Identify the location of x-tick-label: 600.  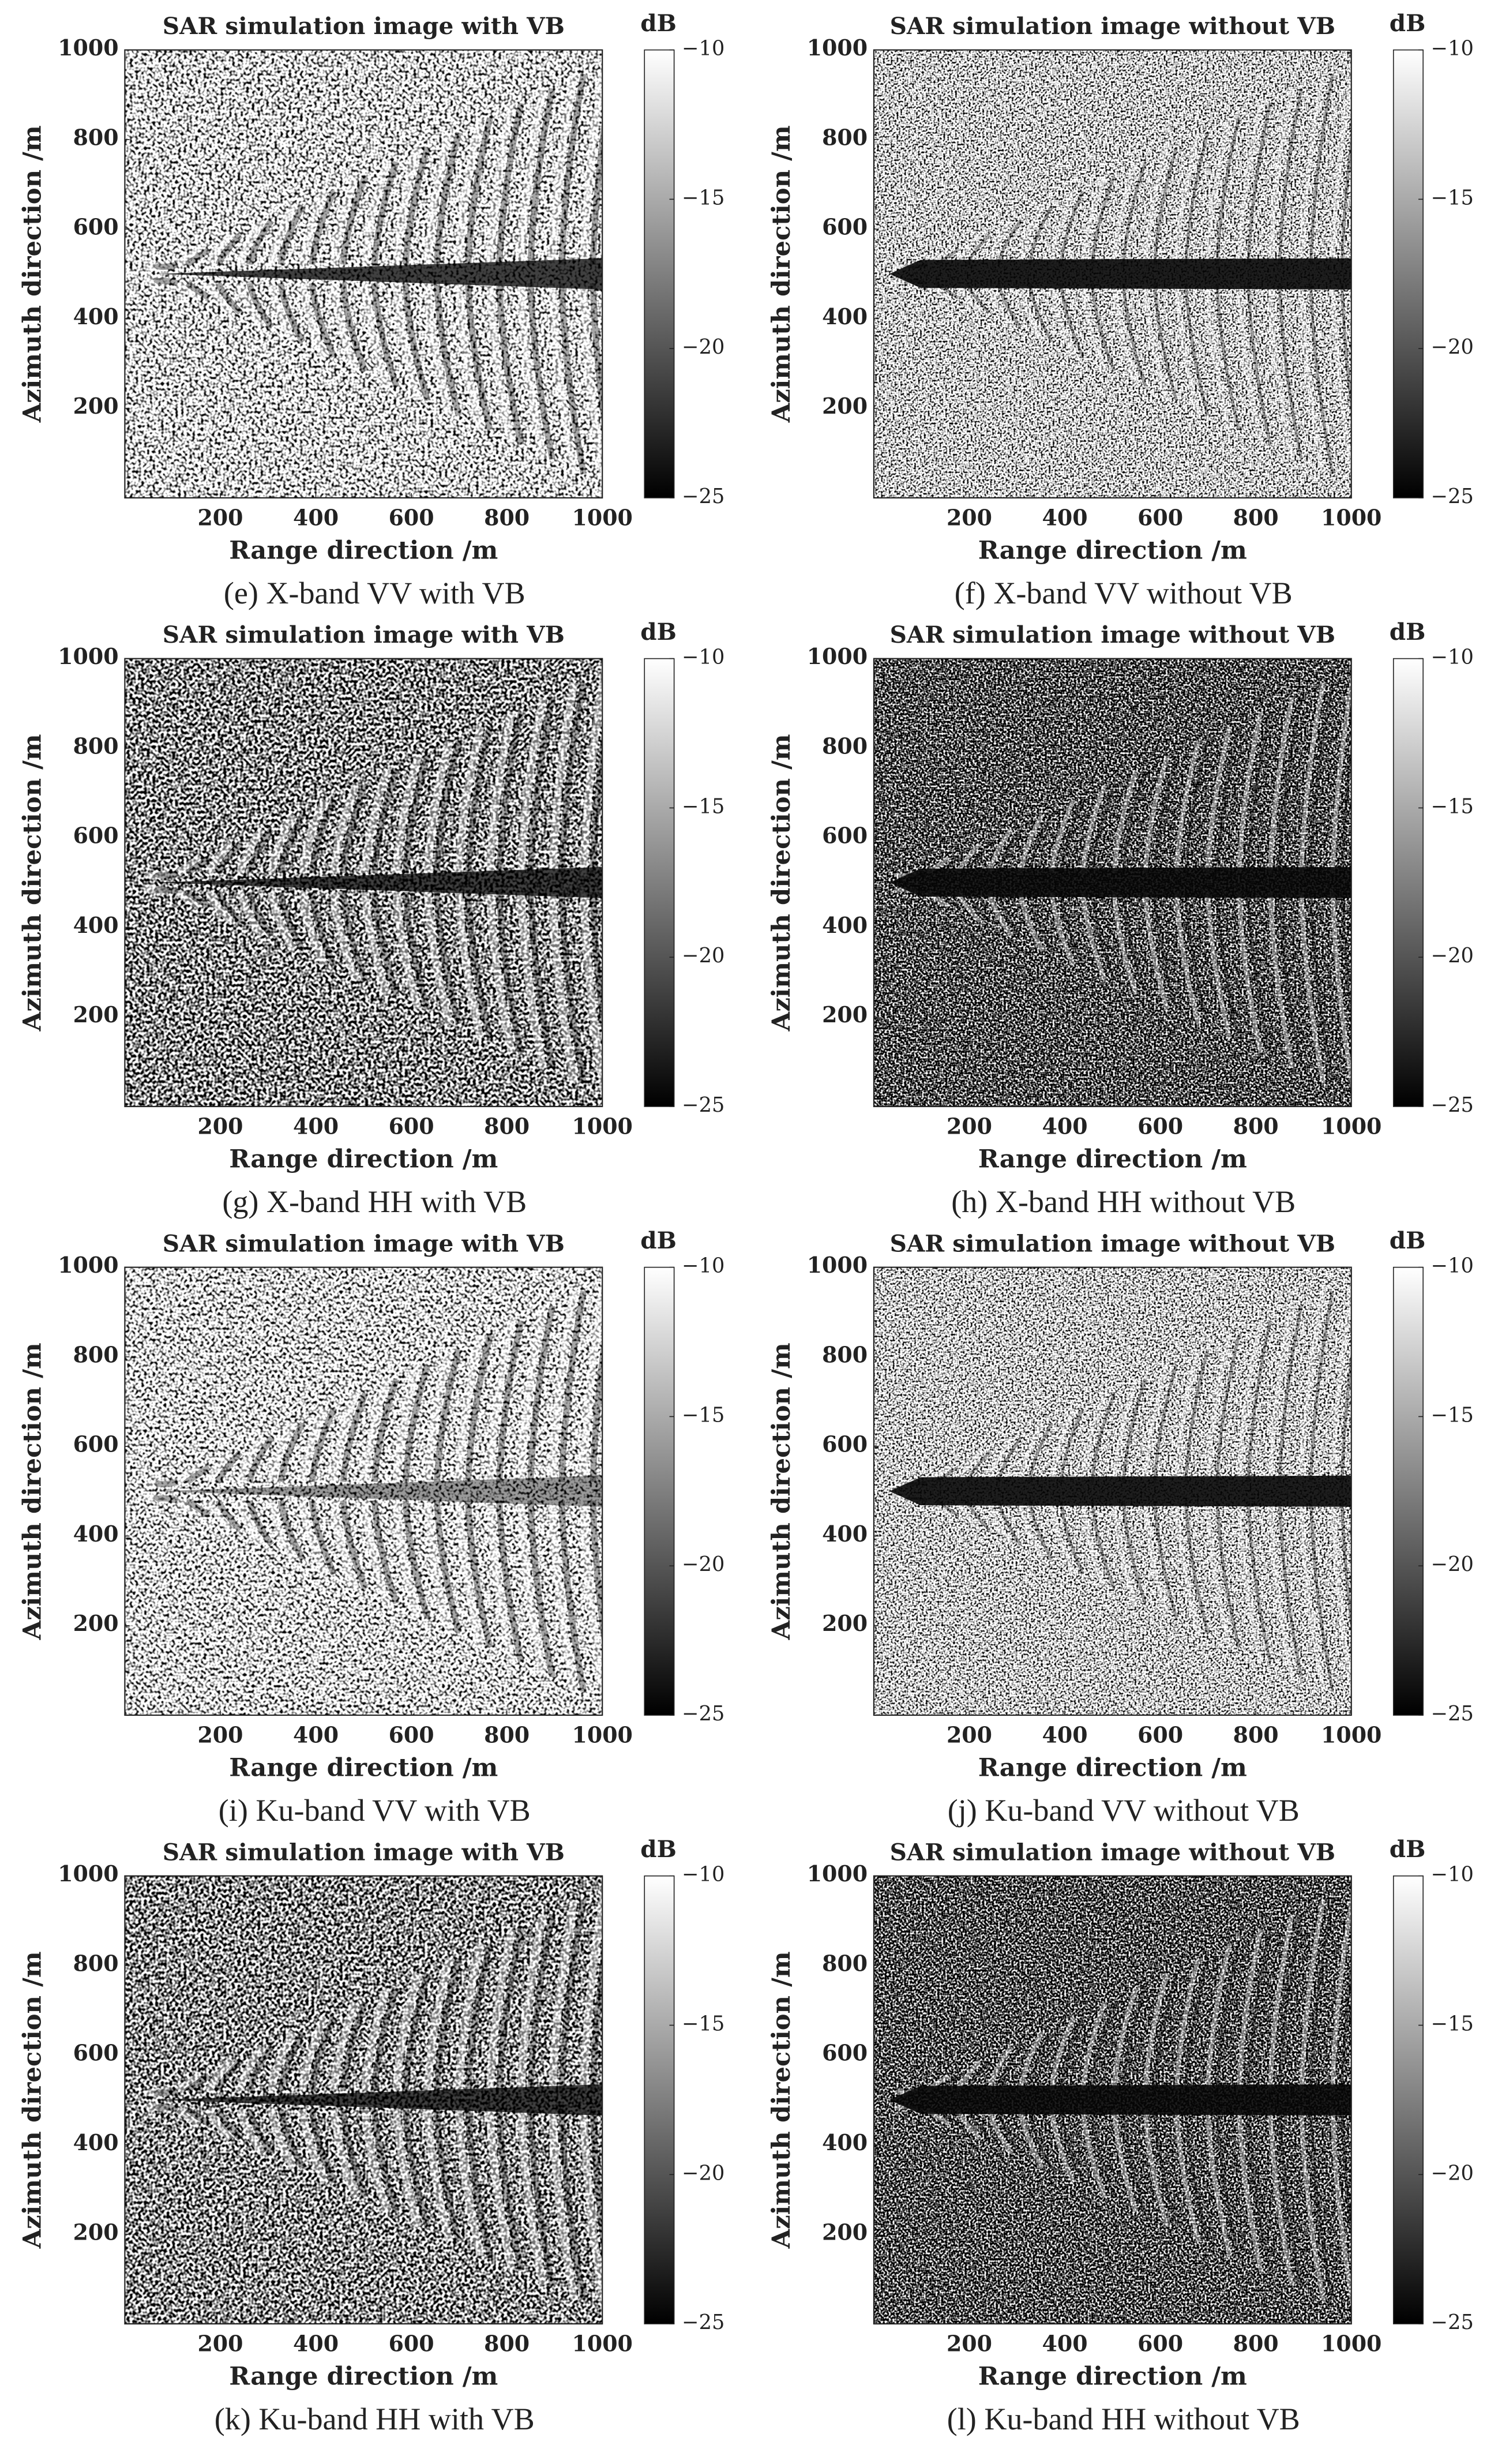
(411, 517).